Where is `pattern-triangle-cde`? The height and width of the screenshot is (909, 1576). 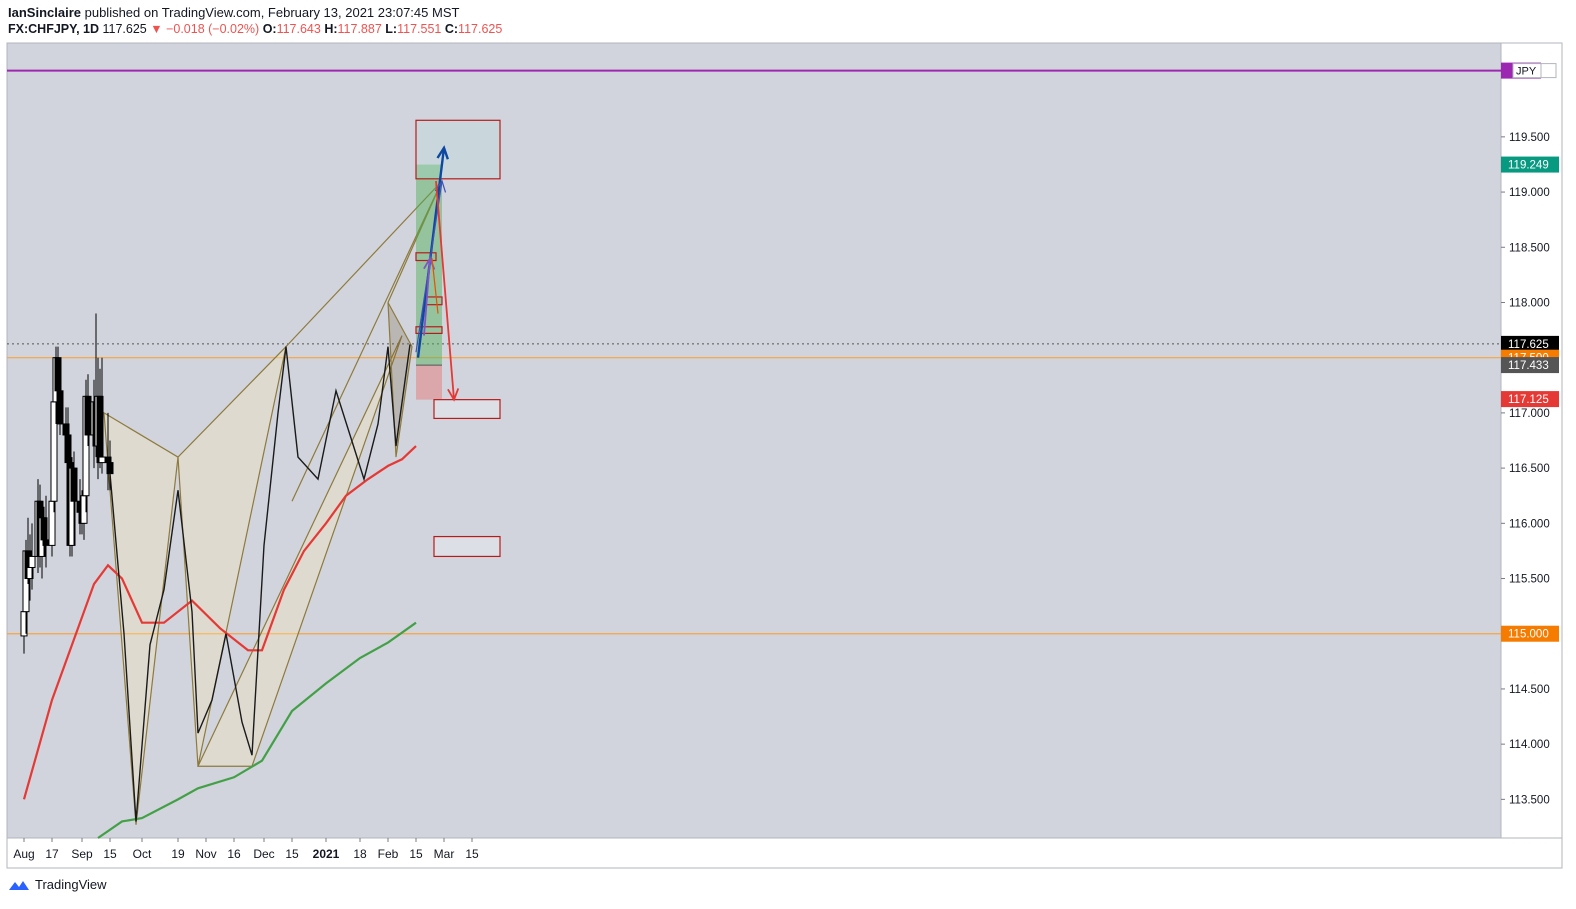
pattern-triangle-cde is located at coordinates (300, 551).